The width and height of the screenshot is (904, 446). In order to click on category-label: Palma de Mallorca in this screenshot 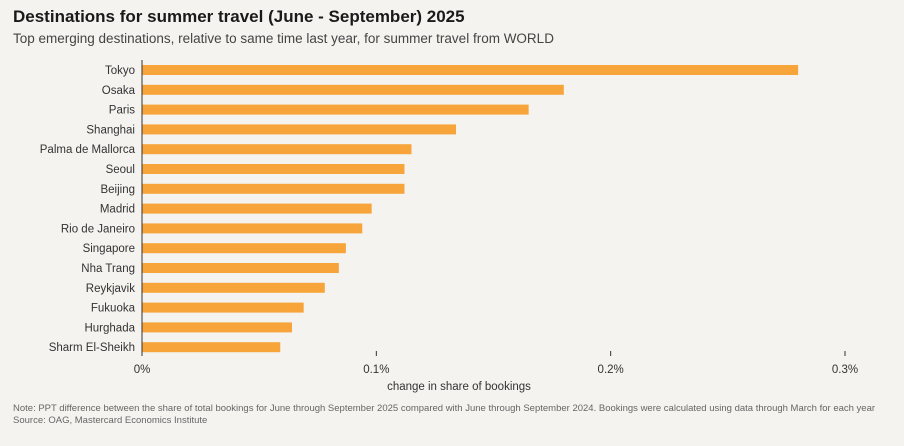, I will do `click(88, 150)`.